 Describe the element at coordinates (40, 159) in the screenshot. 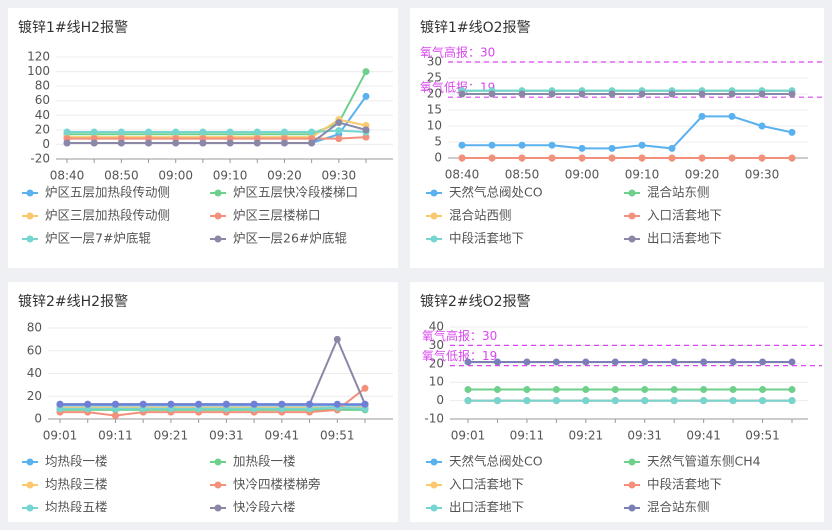

I see `y-tick-label: -20` at that location.